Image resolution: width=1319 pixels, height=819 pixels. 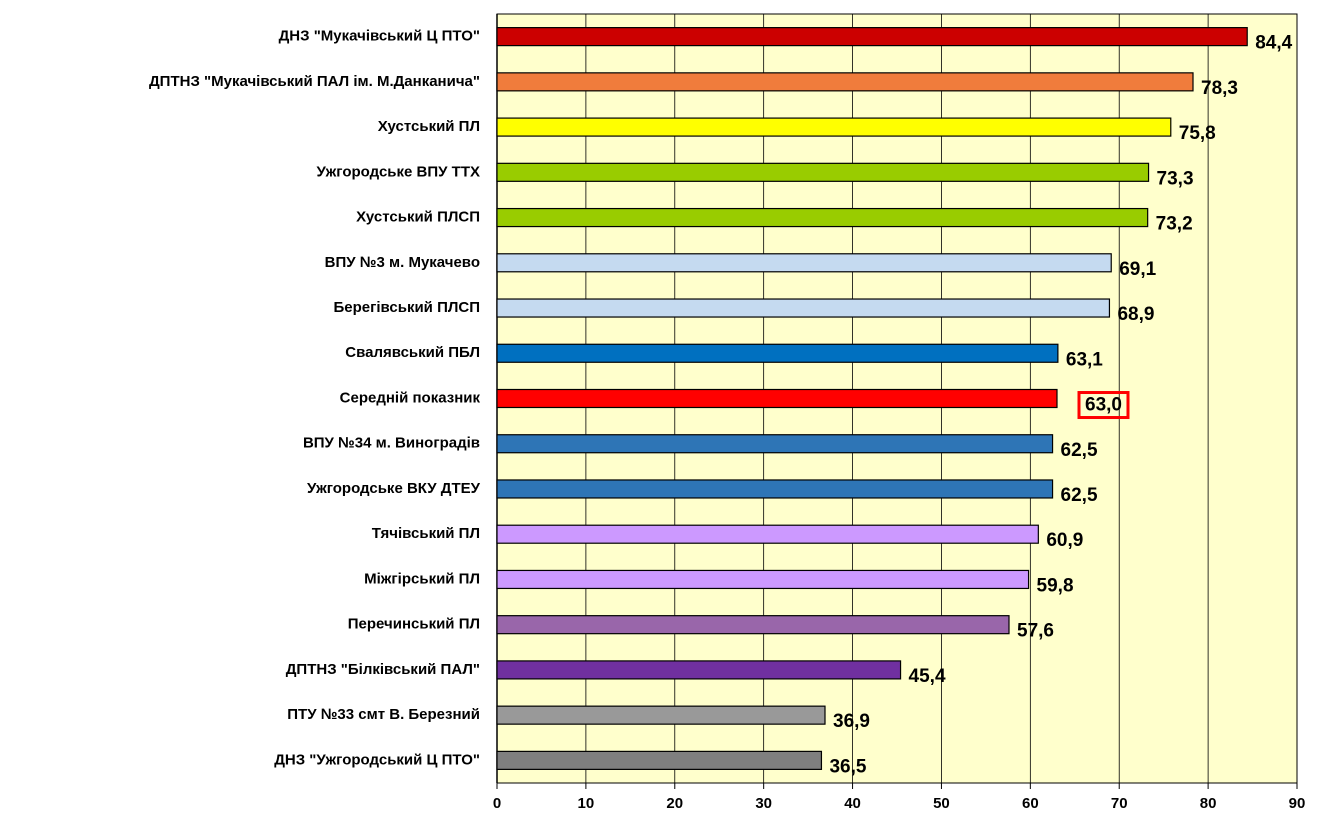 I want to click on value-label: 57,6, so click(x=1035, y=631).